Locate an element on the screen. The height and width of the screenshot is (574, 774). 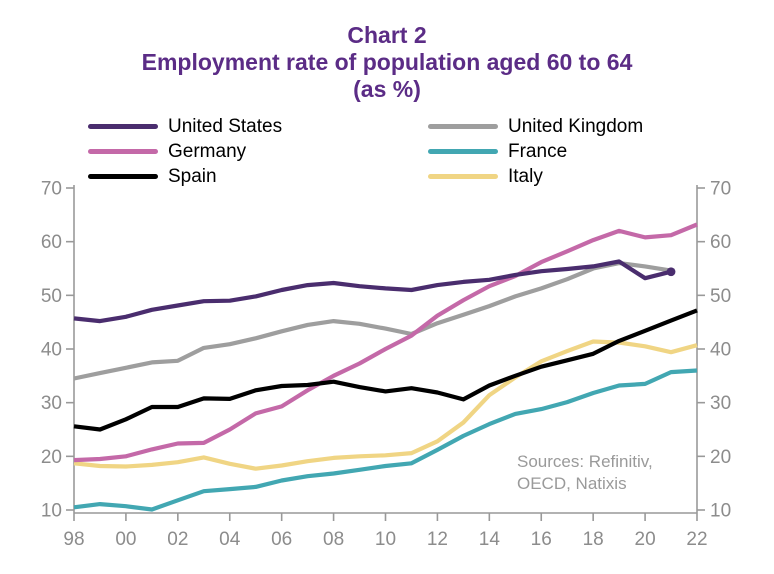
legend-item-spain: Spain is located at coordinates (185, 176).